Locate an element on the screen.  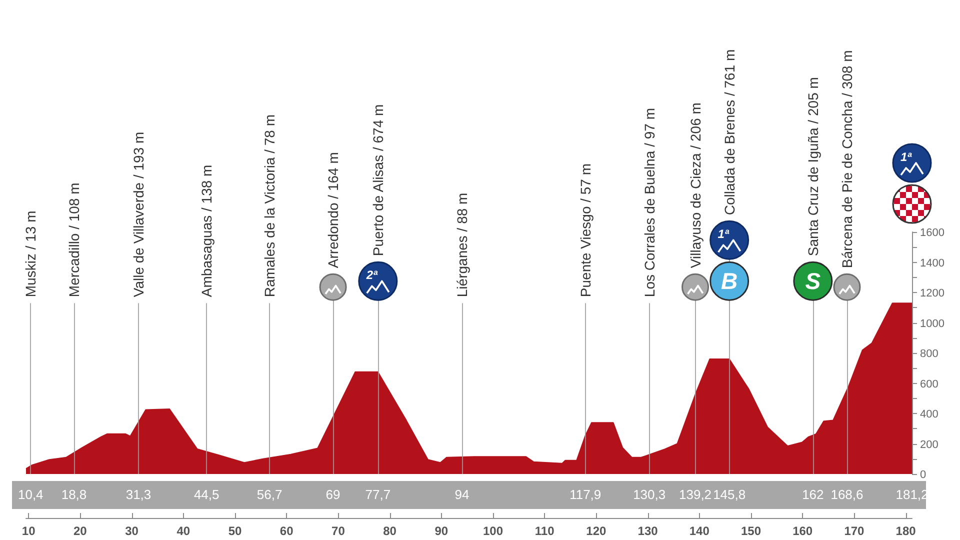
x-tick-label: 40 is located at coordinates (183, 531).